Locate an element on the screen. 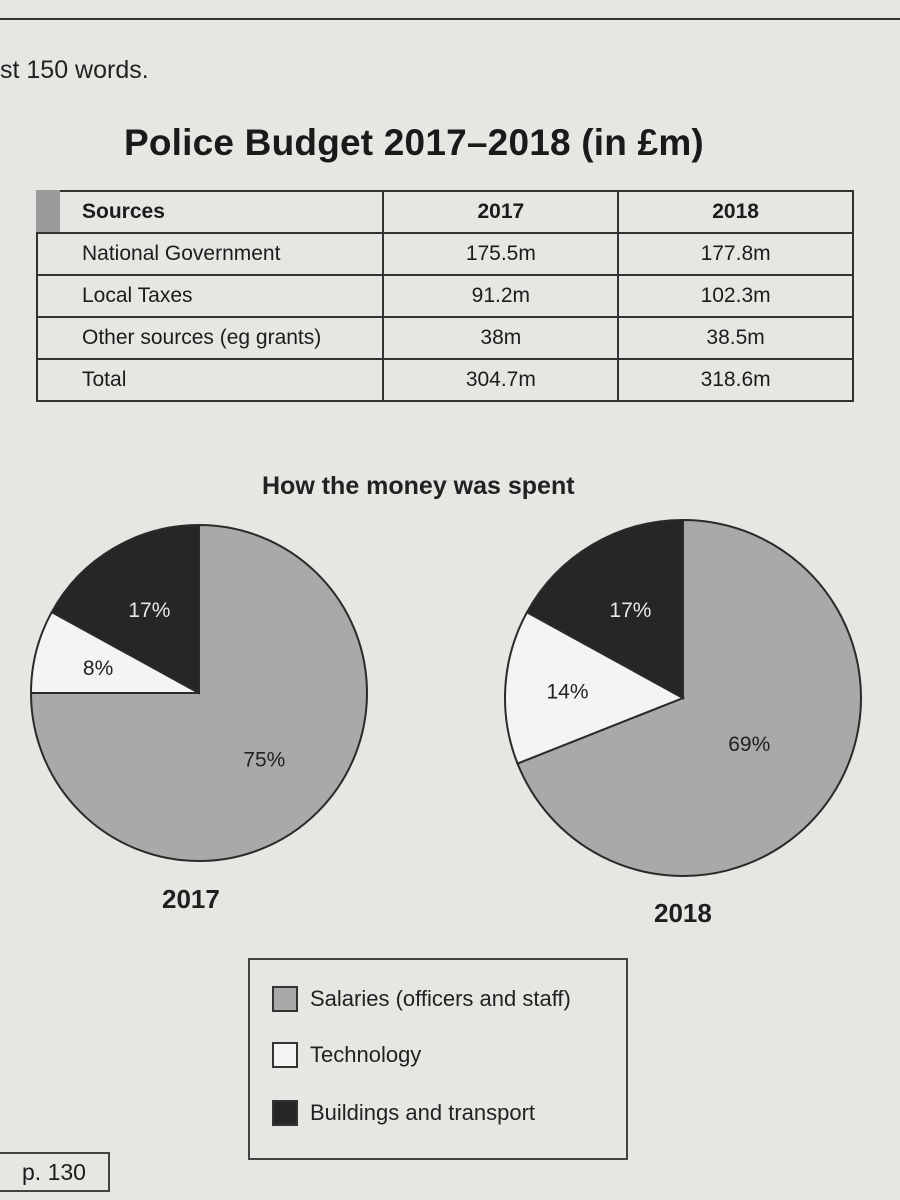 The width and height of the screenshot is (900, 1200). pie-slice-label: 8% is located at coordinates (98, 668).